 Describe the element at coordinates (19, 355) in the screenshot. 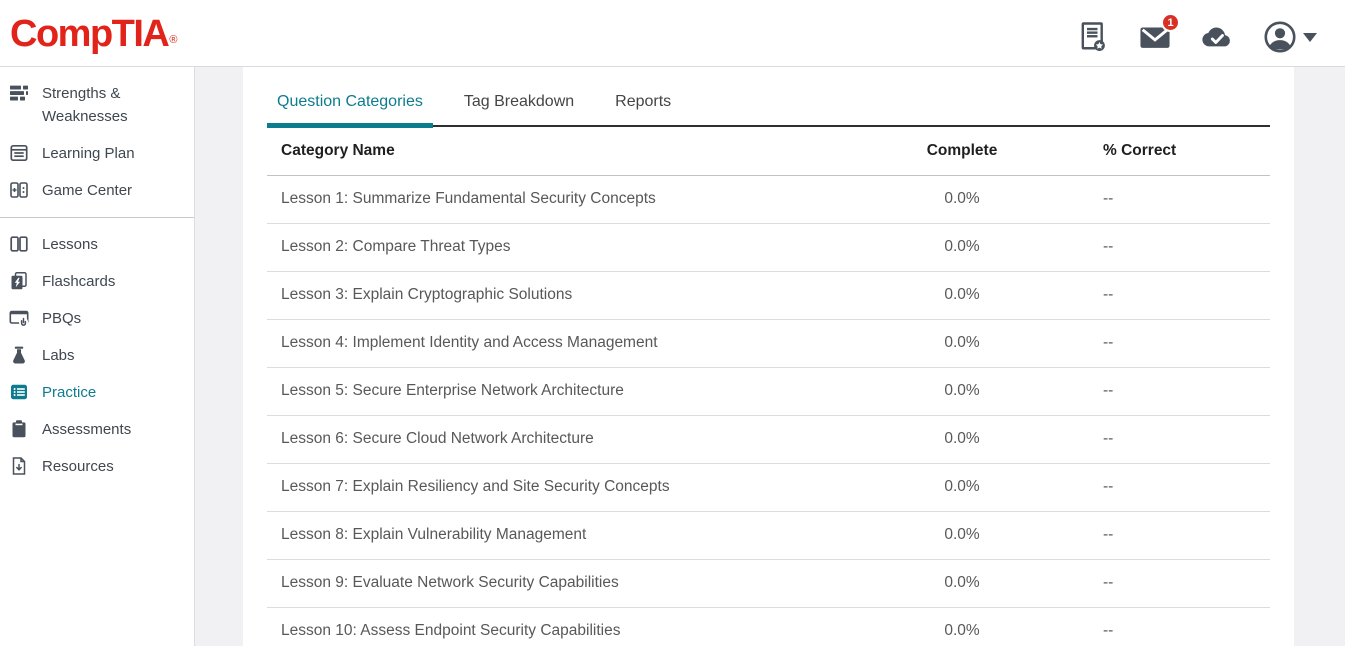

I see `flask-icon` at that location.